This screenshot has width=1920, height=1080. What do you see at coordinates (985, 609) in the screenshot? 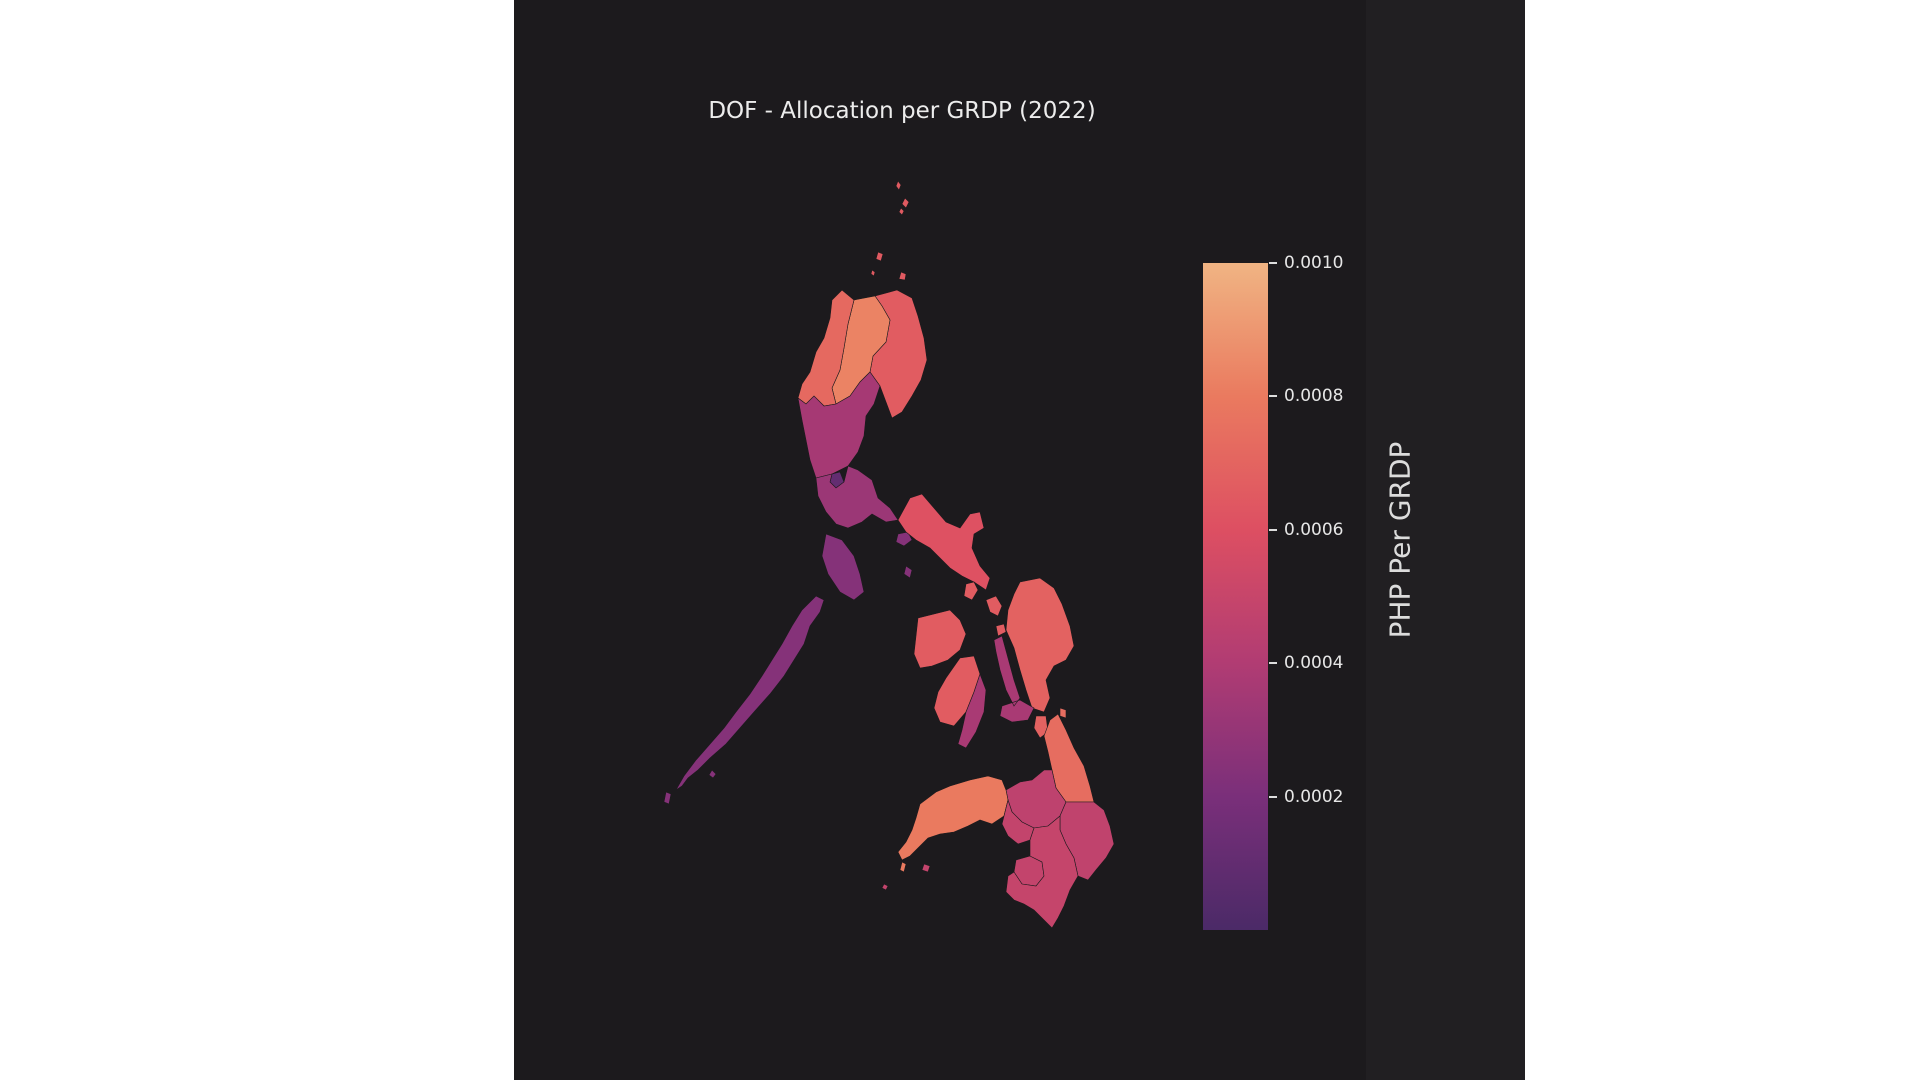
I see `region-western-visayas-islets` at bounding box center [985, 609].